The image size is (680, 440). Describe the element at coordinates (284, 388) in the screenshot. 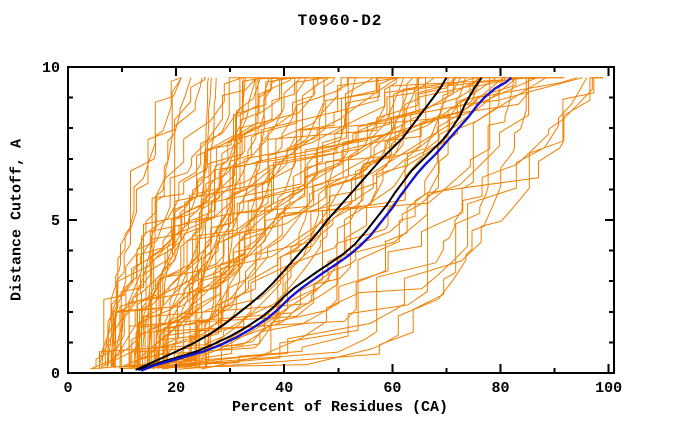

I see `x-tick-label: 40` at that location.